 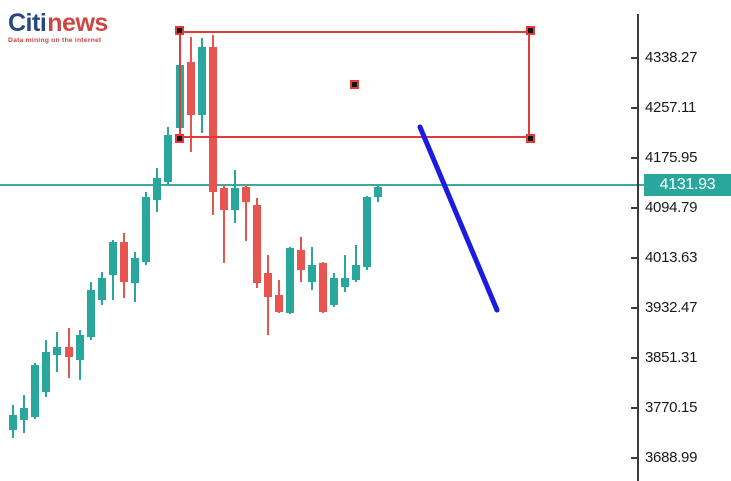 I want to click on current-price-value: 4131.93, so click(x=687, y=185).